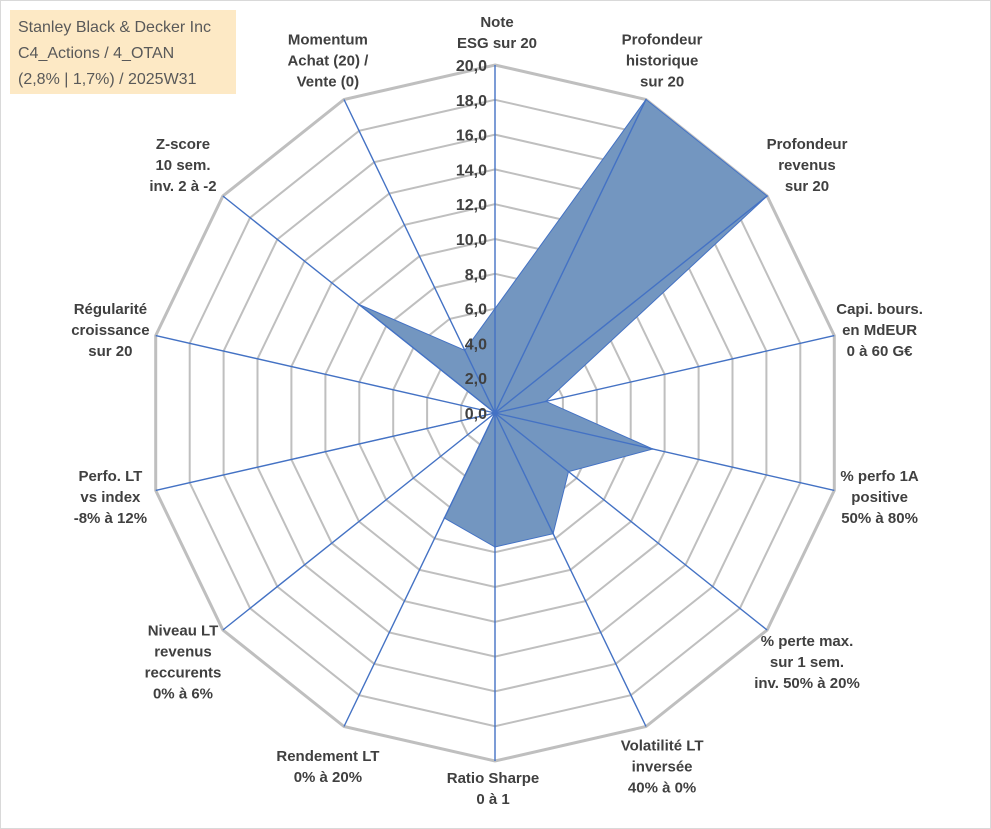 The image size is (991, 829). I want to click on axis-label: Ratio Sharpe 0 à 1, so click(493, 789).